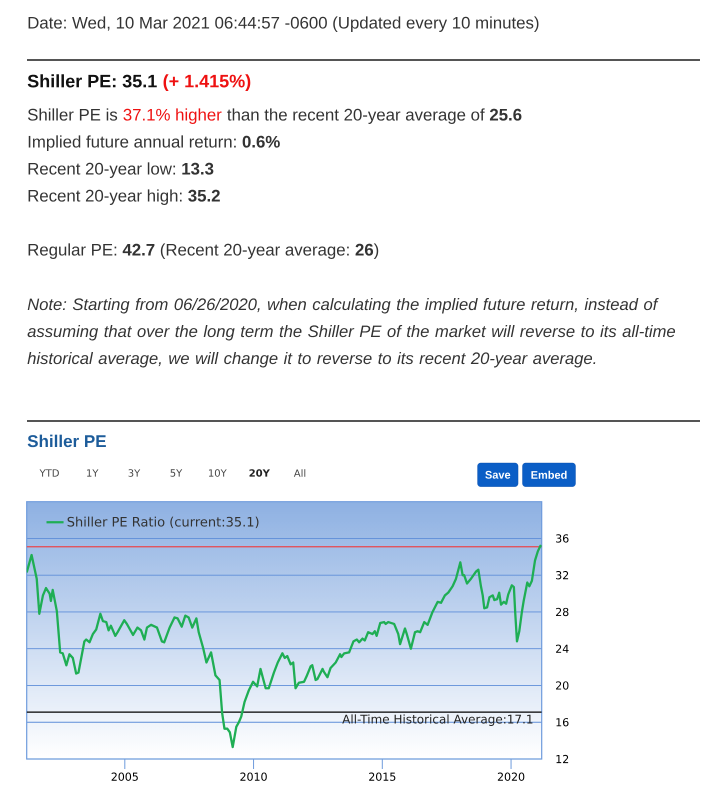  Describe the element at coordinates (562, 538) in the screenshot. I see `y-tick-label: 36` at that location.